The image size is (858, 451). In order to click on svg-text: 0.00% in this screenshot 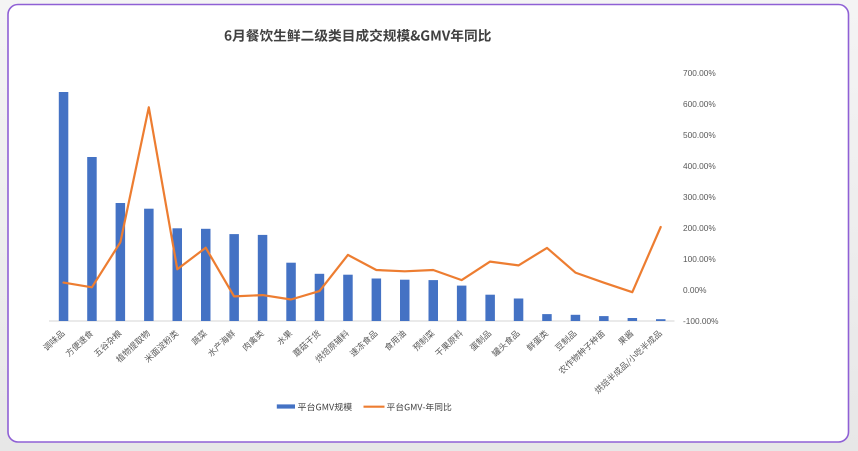, I will do `click(695, 290)`.